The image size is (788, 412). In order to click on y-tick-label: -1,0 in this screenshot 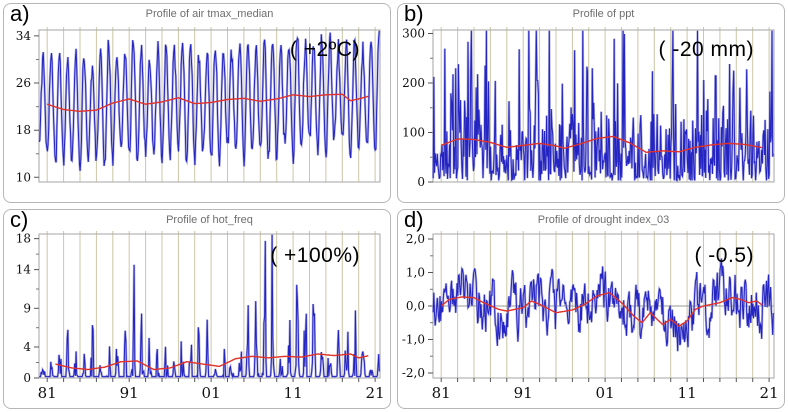, I will do `click(413, 340)`.